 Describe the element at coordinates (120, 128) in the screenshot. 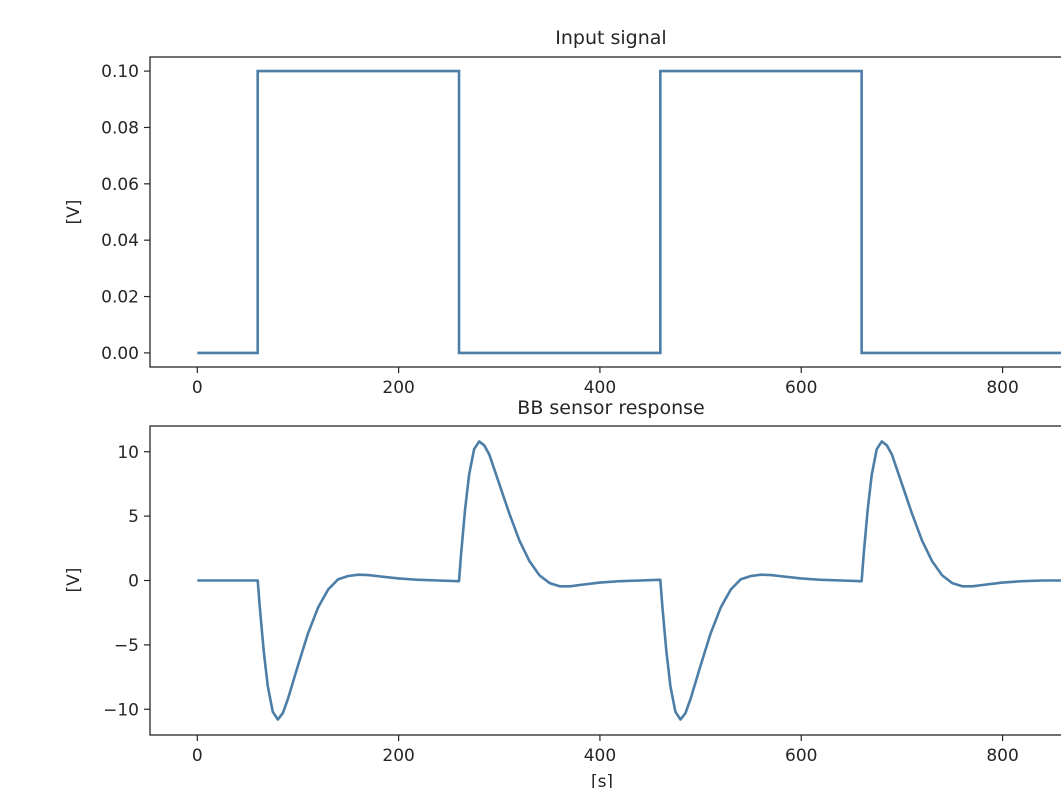

I see `input-signal-ytick-label: 0.08` at that location.